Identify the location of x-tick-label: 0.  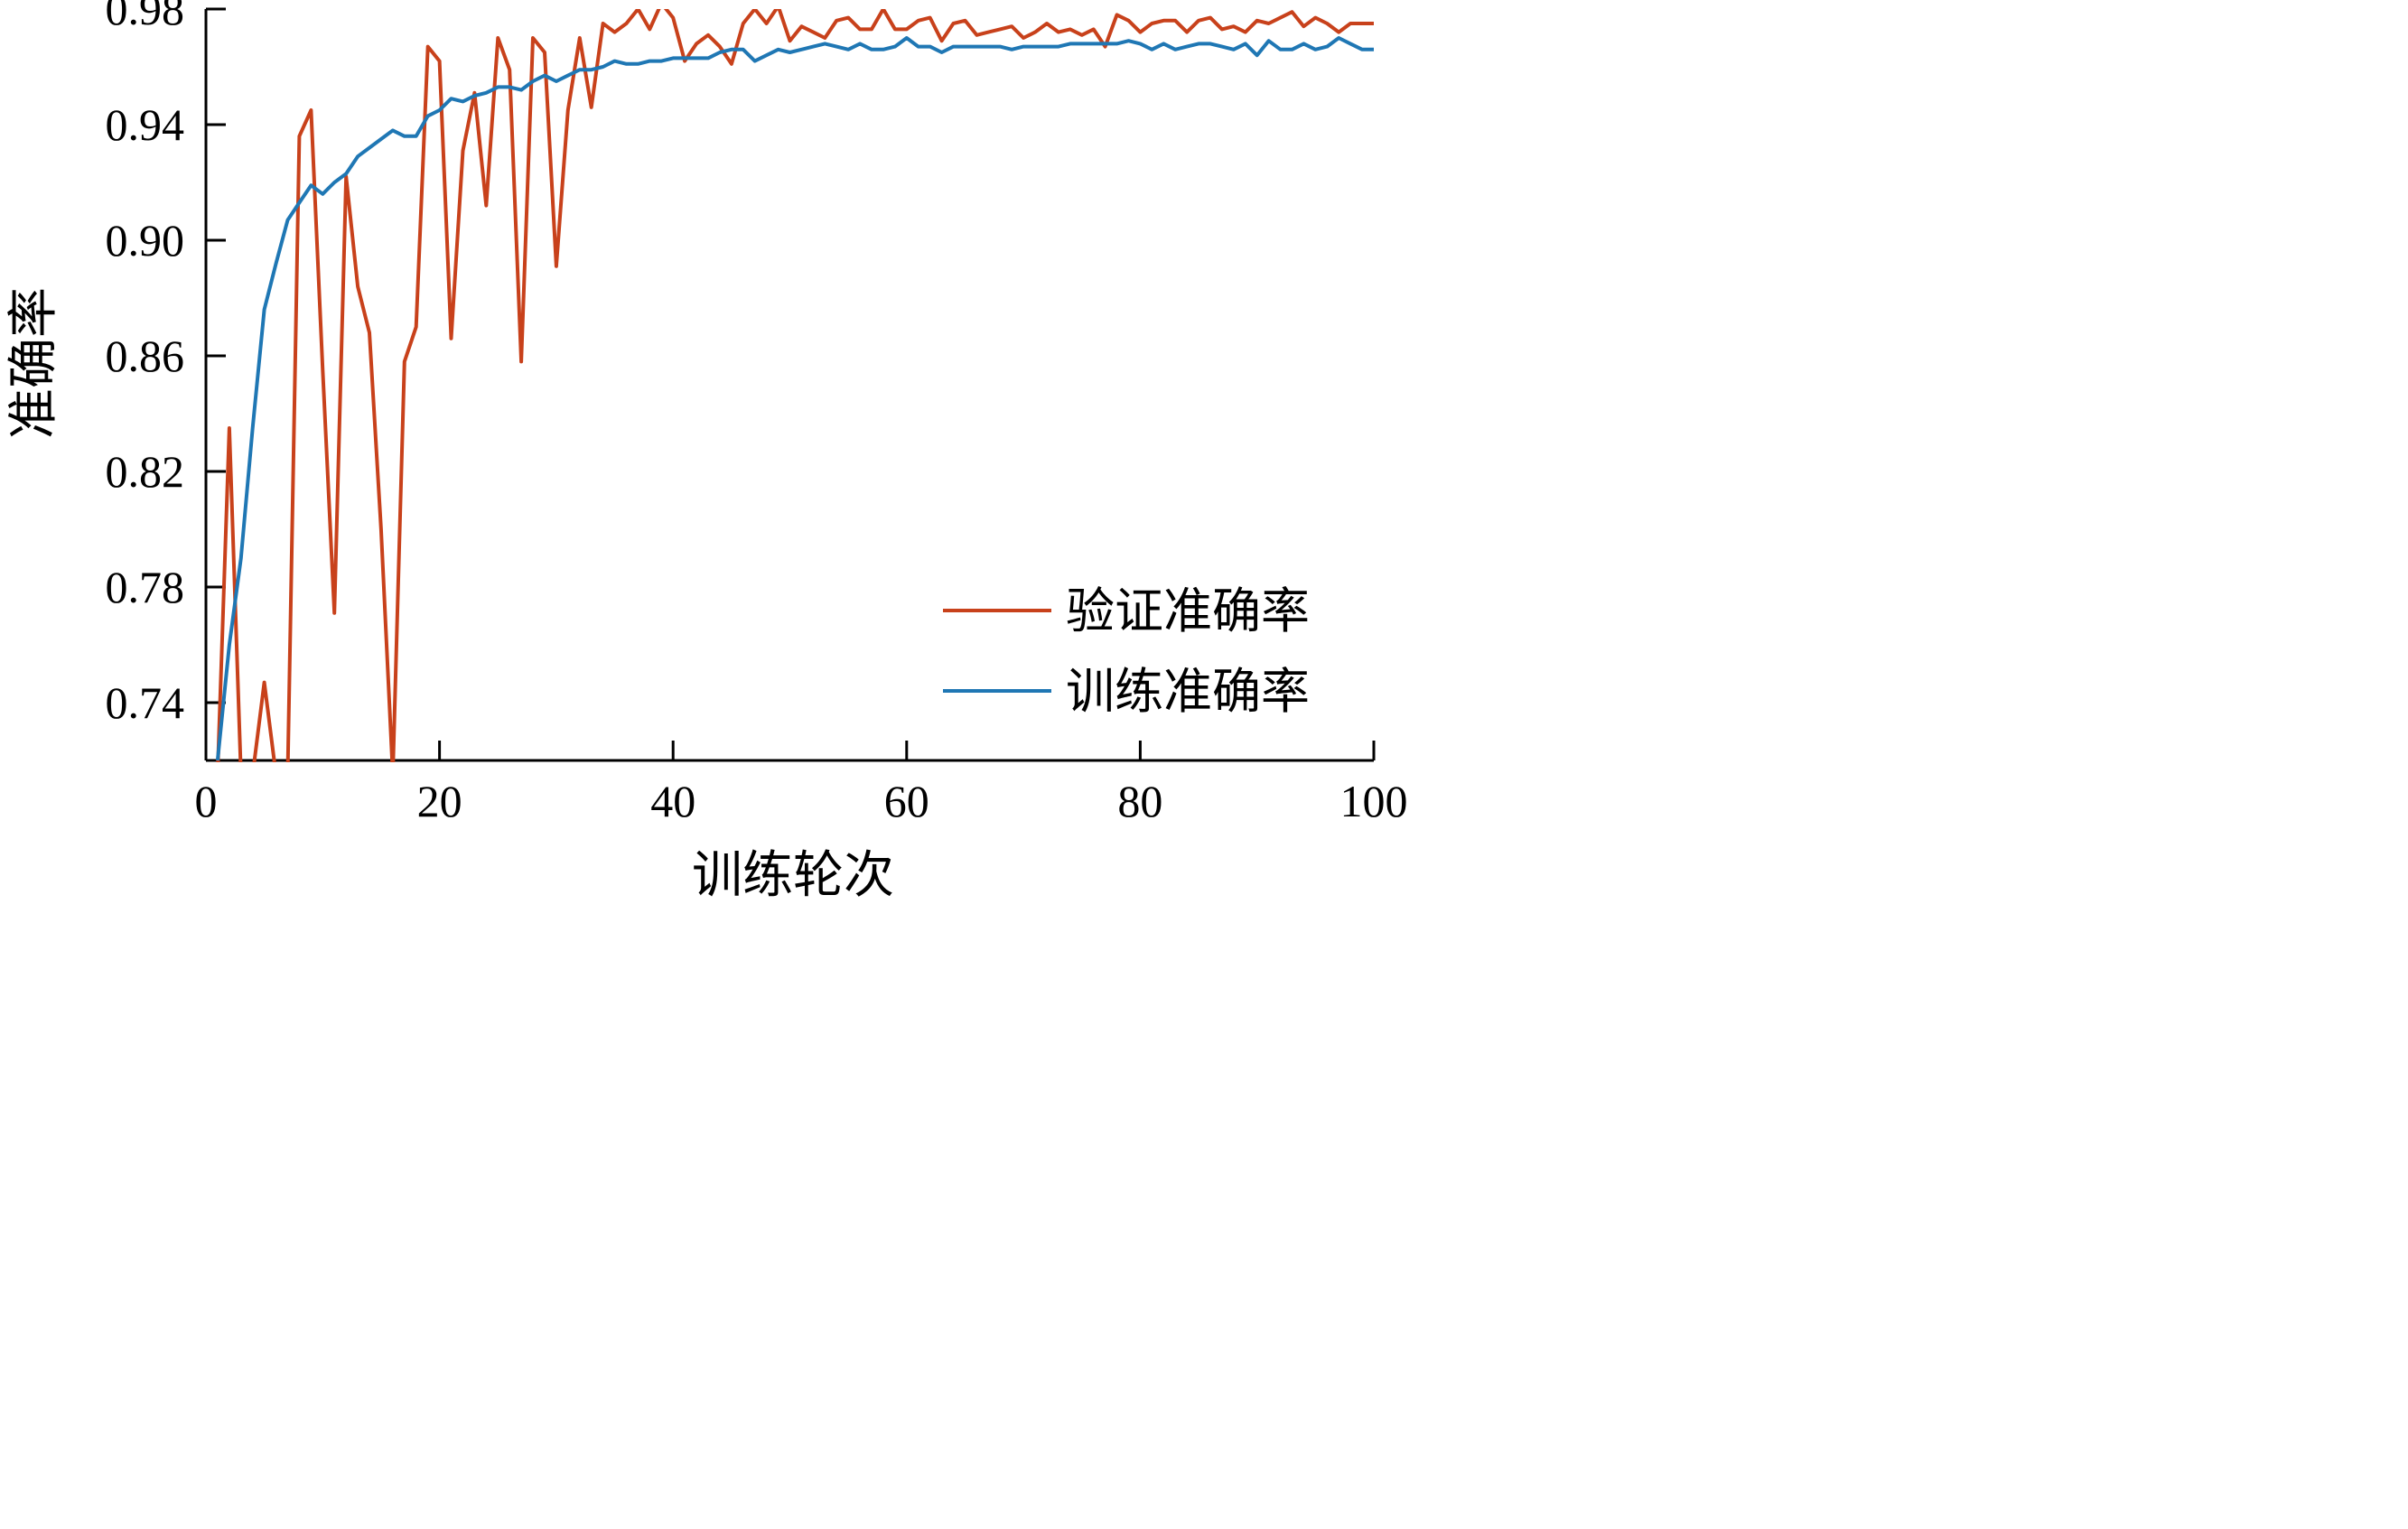
(206, 801).